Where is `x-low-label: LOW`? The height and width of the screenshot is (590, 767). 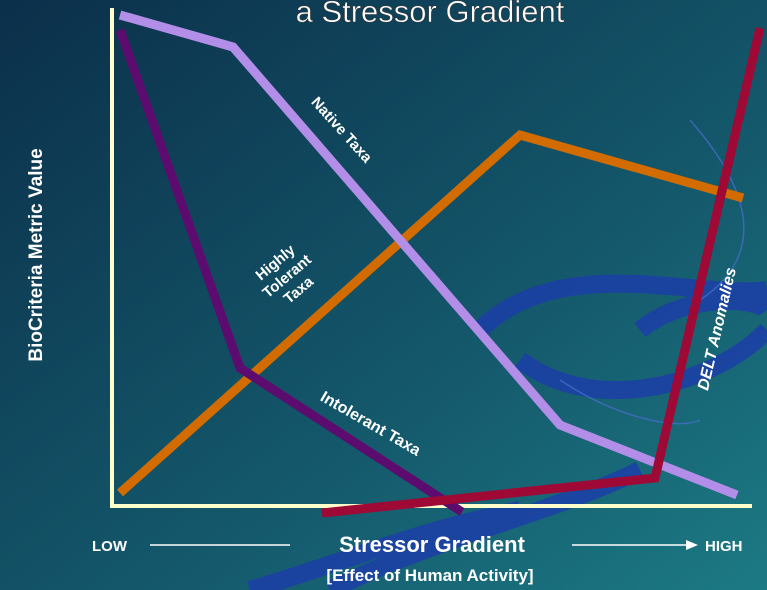 x-low-label: LOW is located at coordinates (110, 546).